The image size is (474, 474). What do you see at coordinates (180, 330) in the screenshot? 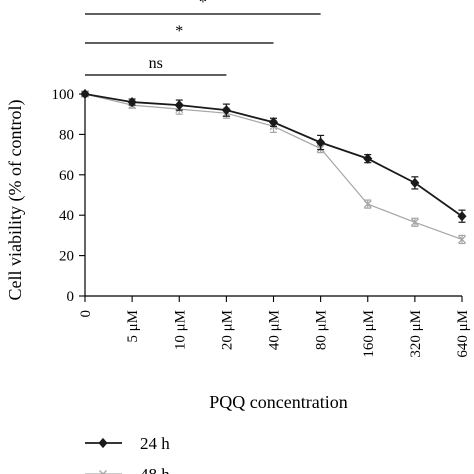
I see `x-tick-label: 10 μM` at bounding box center [180, 330].